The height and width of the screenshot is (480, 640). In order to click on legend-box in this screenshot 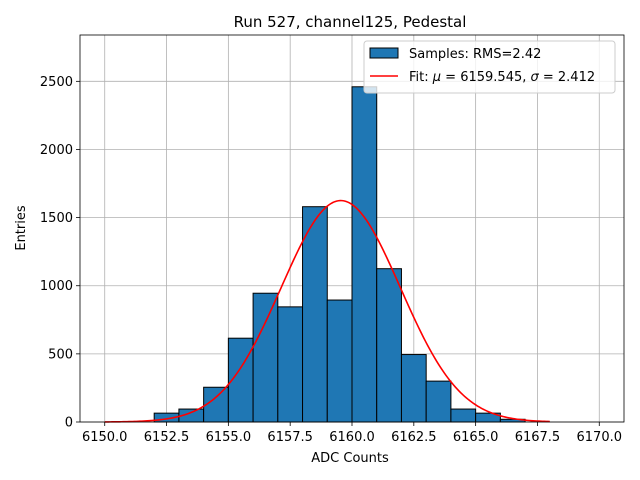, I will do `click(489, 67)`.